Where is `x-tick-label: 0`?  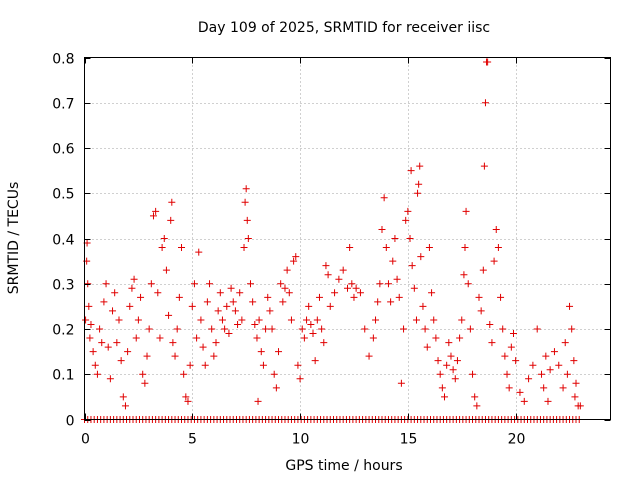
x-tick-label: 0 is located at coordinates (85, 440).